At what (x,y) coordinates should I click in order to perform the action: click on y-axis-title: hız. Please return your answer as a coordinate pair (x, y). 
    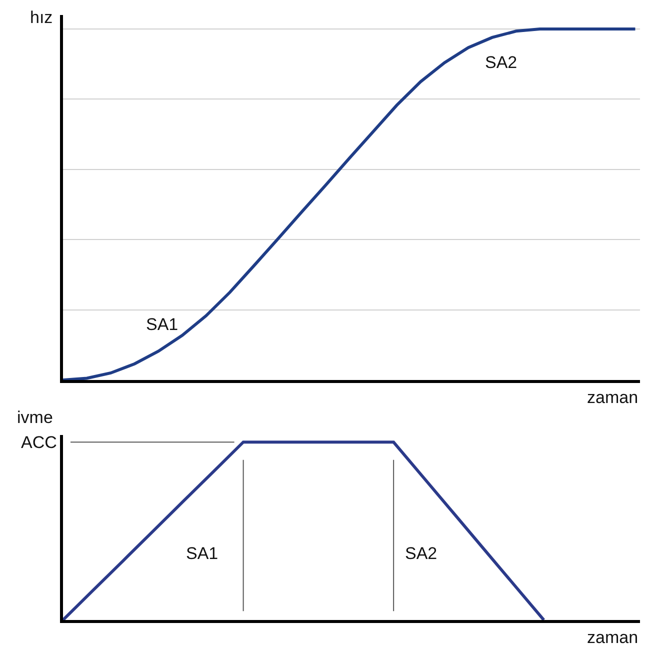
    Looking at the image, I should click on (41, 17).